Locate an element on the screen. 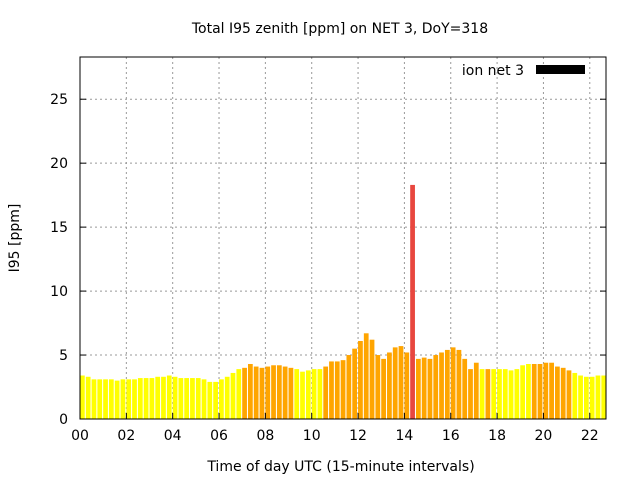 The image size is (640, 484). x-axis-label: Time of day UTC (15-minute intervals) is located at coordinates (340, 467).